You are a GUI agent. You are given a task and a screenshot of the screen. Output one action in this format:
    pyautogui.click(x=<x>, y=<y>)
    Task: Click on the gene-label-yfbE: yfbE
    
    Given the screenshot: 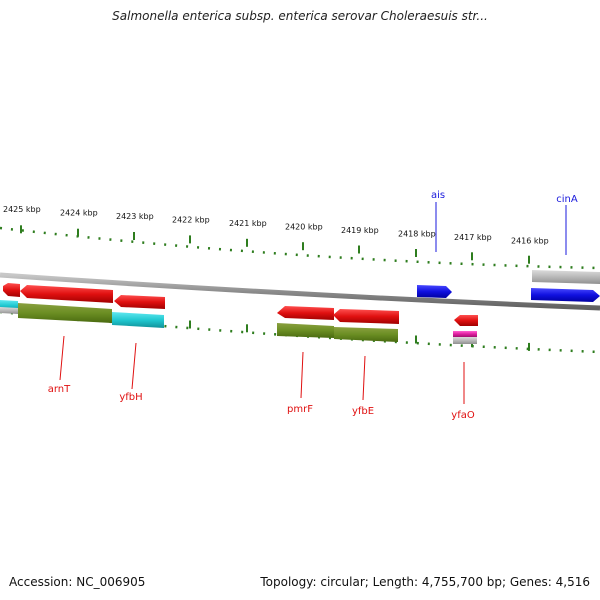 What is the action you would take?
    pyautogui.click(x=363, y=411)
    